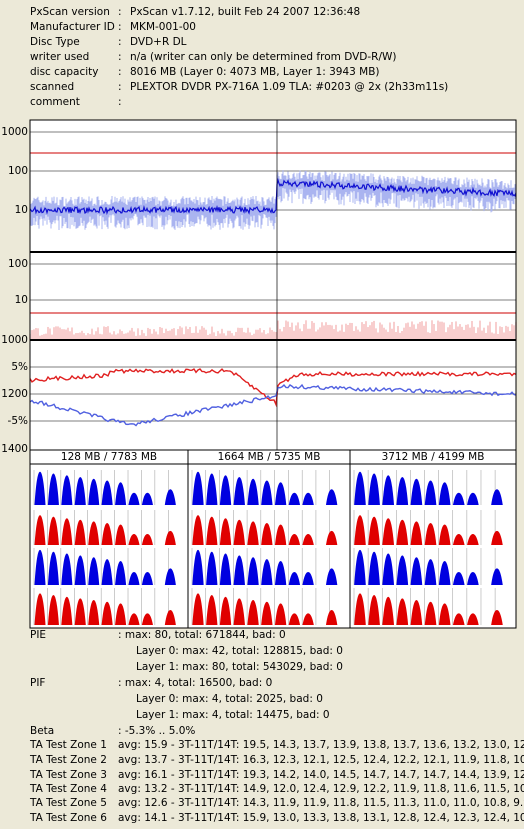 The height and width of the screenshot is (829, 524). What do you see at coordinates (68, 818) in the screenshot?
I see `result-label: TA Test Zone 6` at bounding box center [68, 818].